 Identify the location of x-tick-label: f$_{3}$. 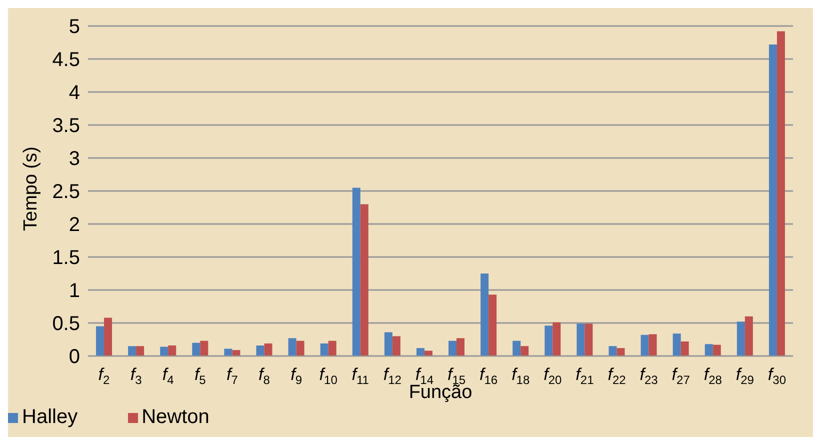
(136, 376).